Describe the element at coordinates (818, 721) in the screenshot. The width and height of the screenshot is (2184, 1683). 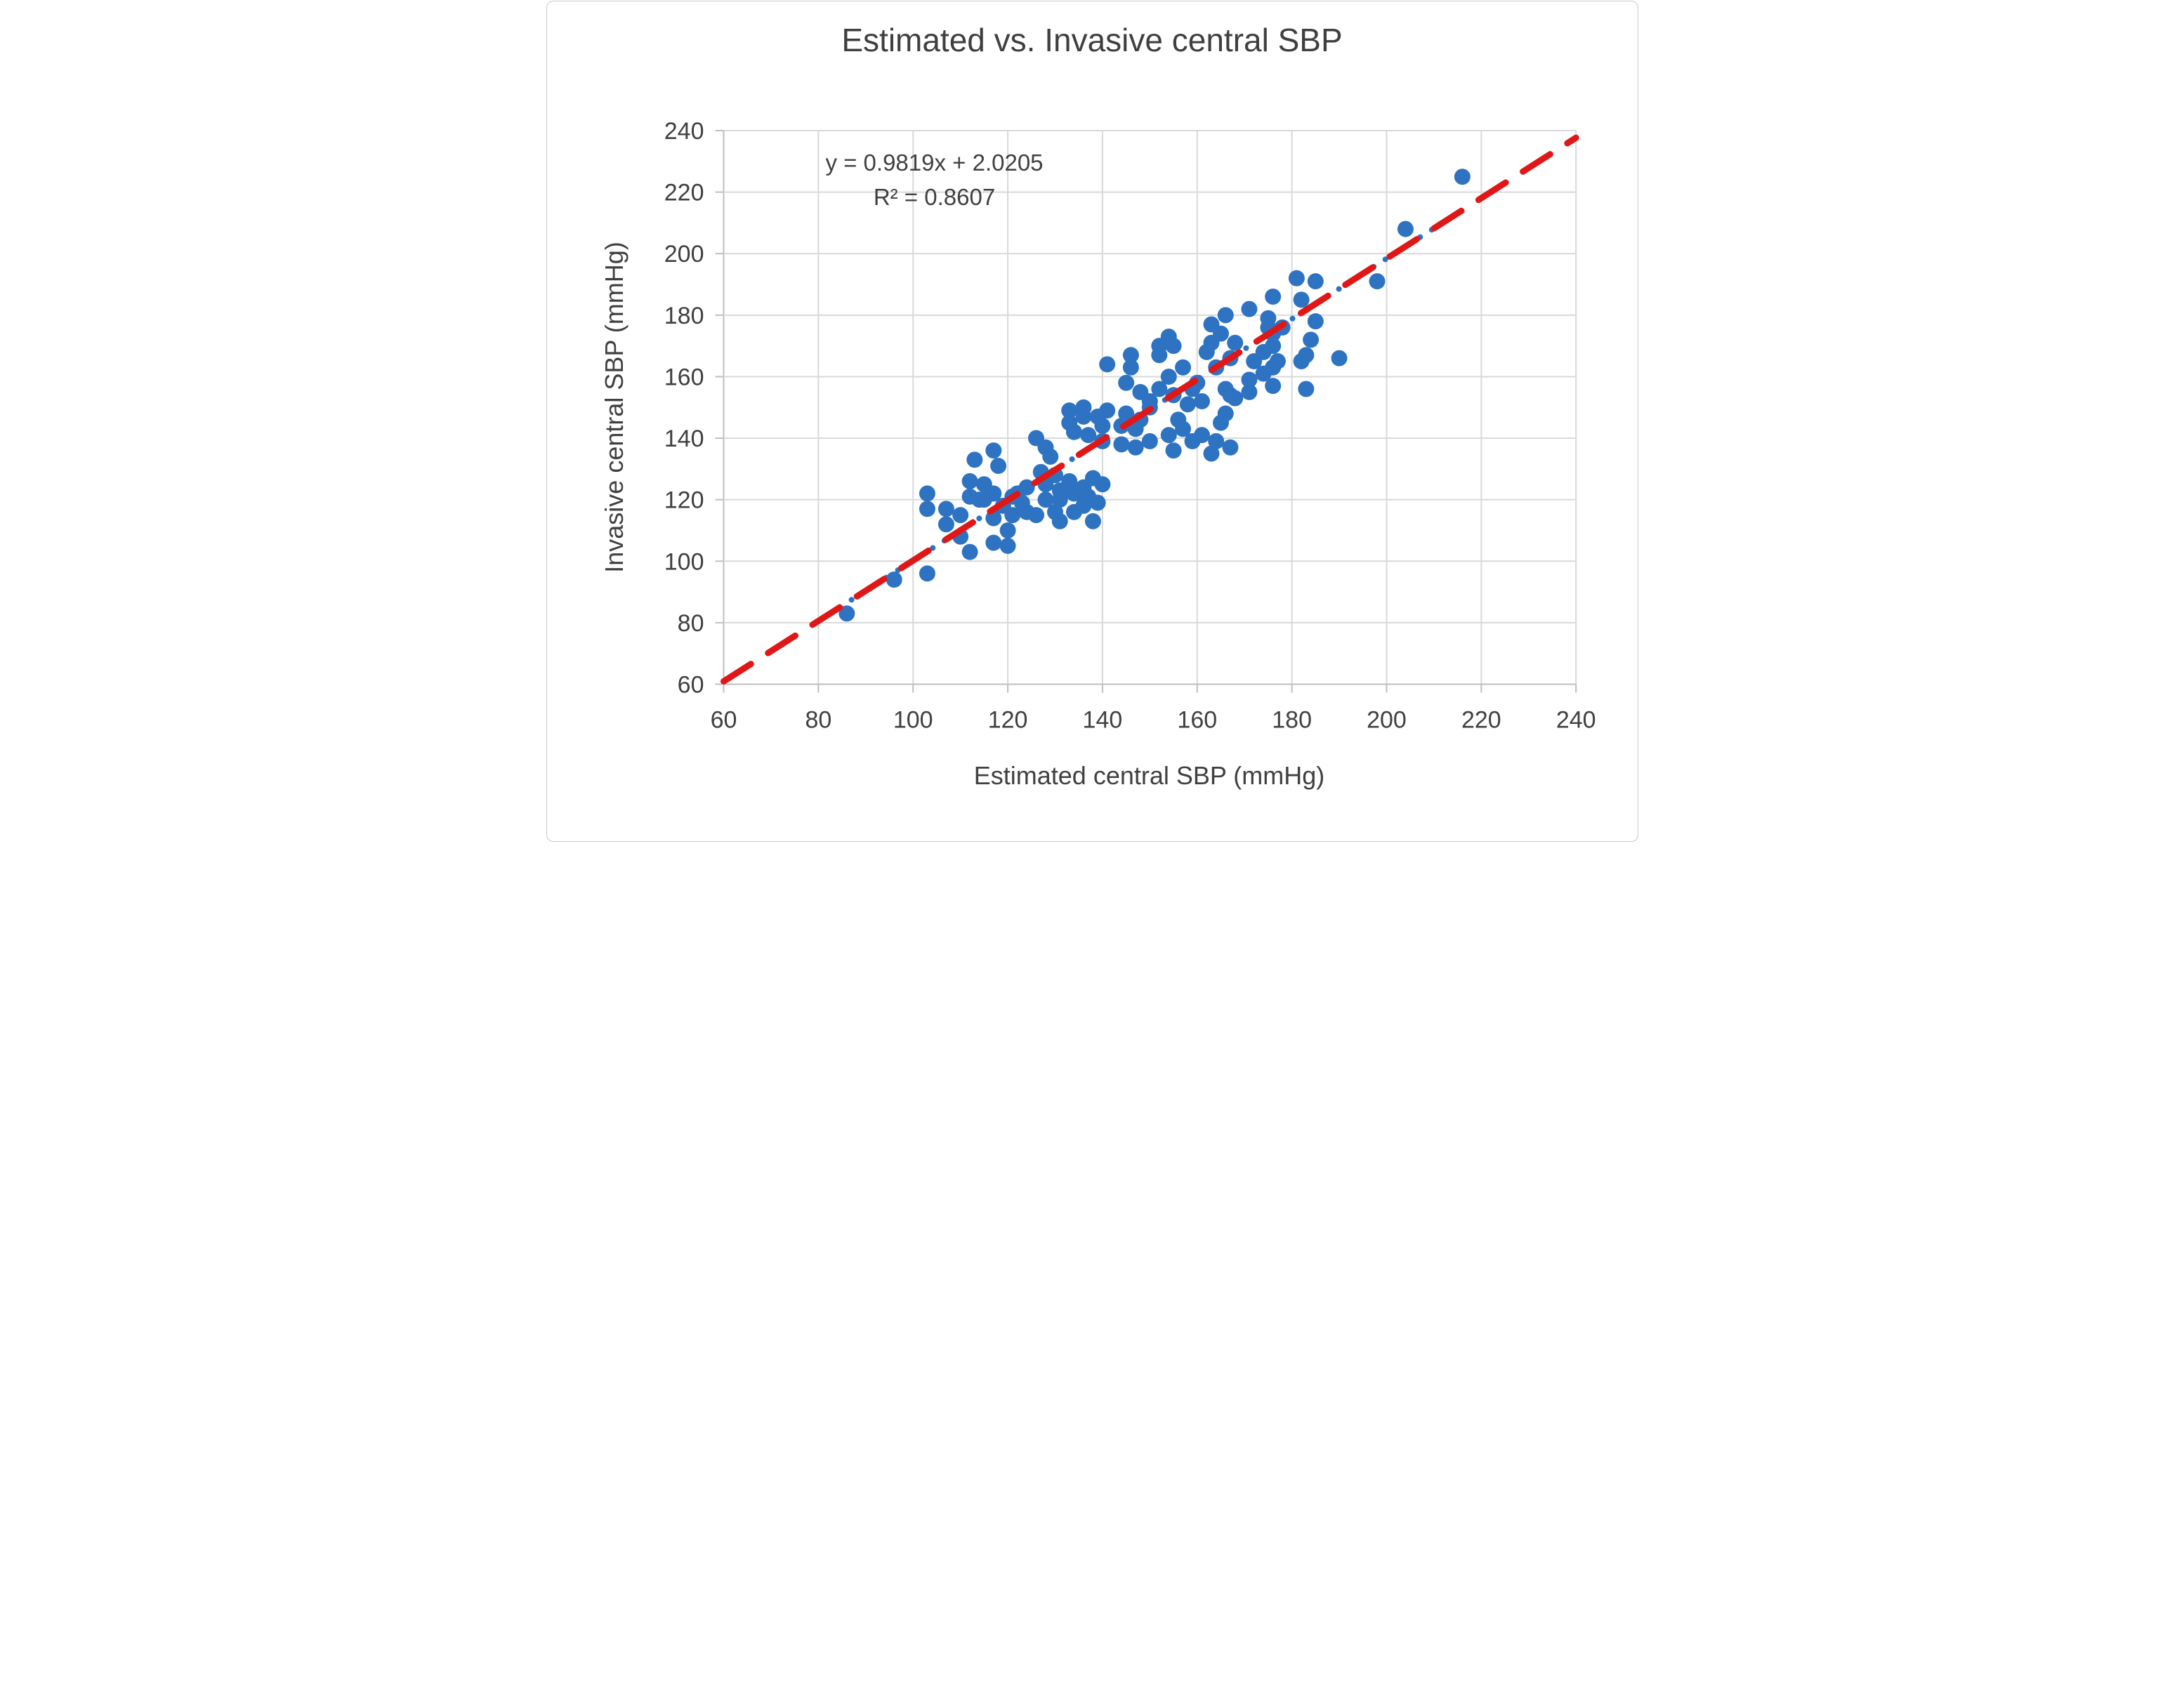
I see `x-tick-label: 80` at that location.